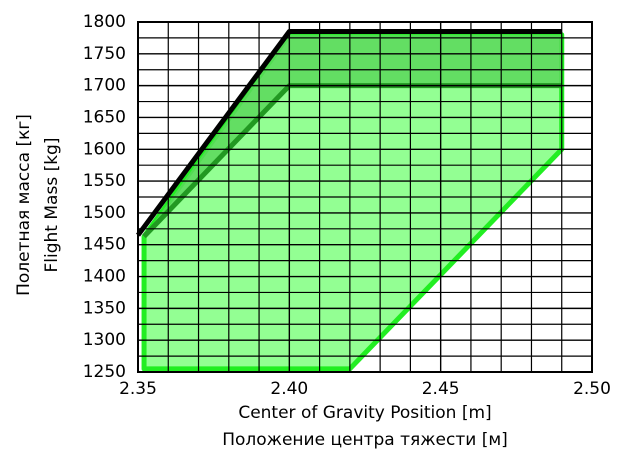 This screenshot has width=640, height=454. What do you see at coordinates (52, 205) in the screenshot?
I see `y-axis-label: Flight Mass [kg]` at bounding box center [52, 205].